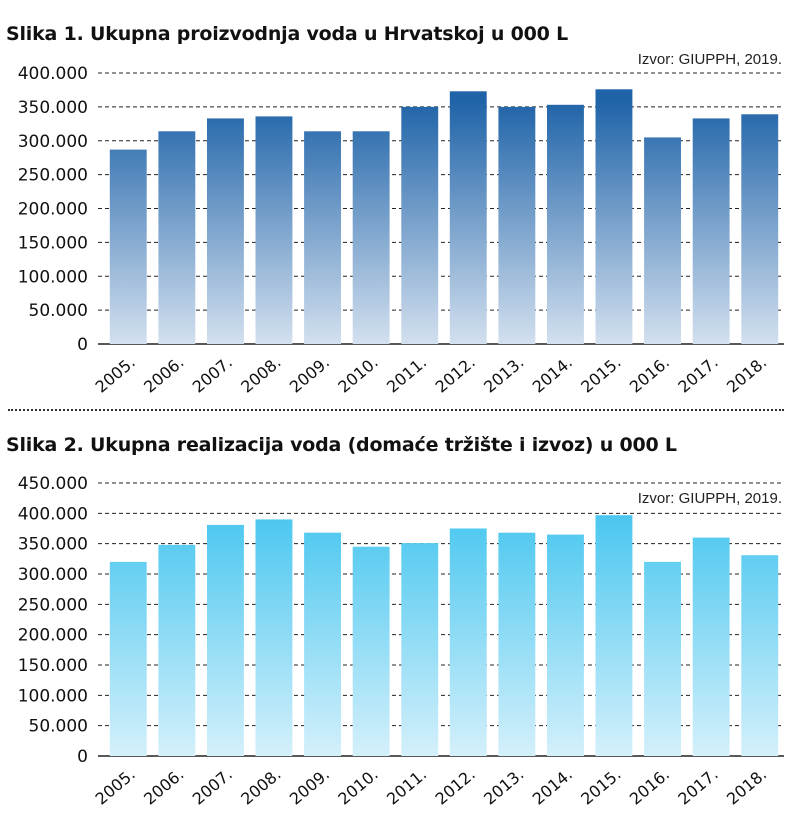  I want to click on chart-2-x-tick-label: 2005., so click(115, 787).